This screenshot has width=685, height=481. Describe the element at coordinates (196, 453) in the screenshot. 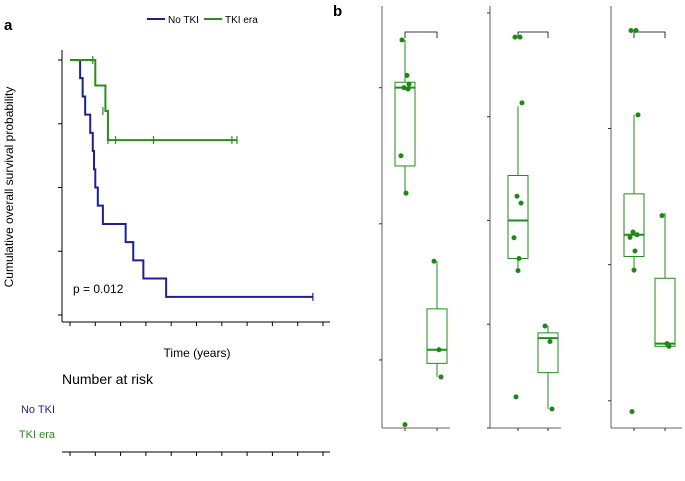

I see `risk-table` at that location.